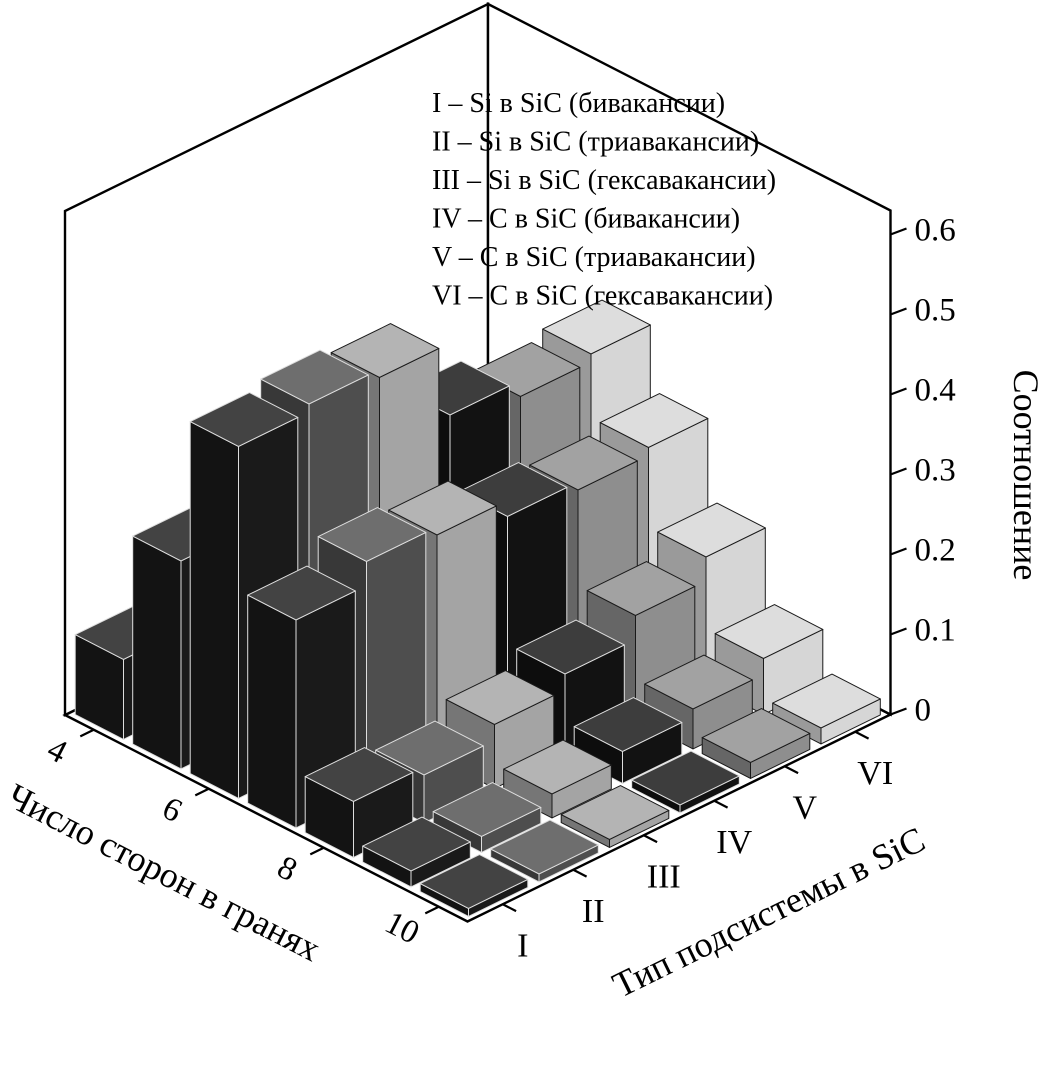  Describe the element at coordinates (734, 842) in the screenshot. I see `category-axis-tick-label: IV` at that location.